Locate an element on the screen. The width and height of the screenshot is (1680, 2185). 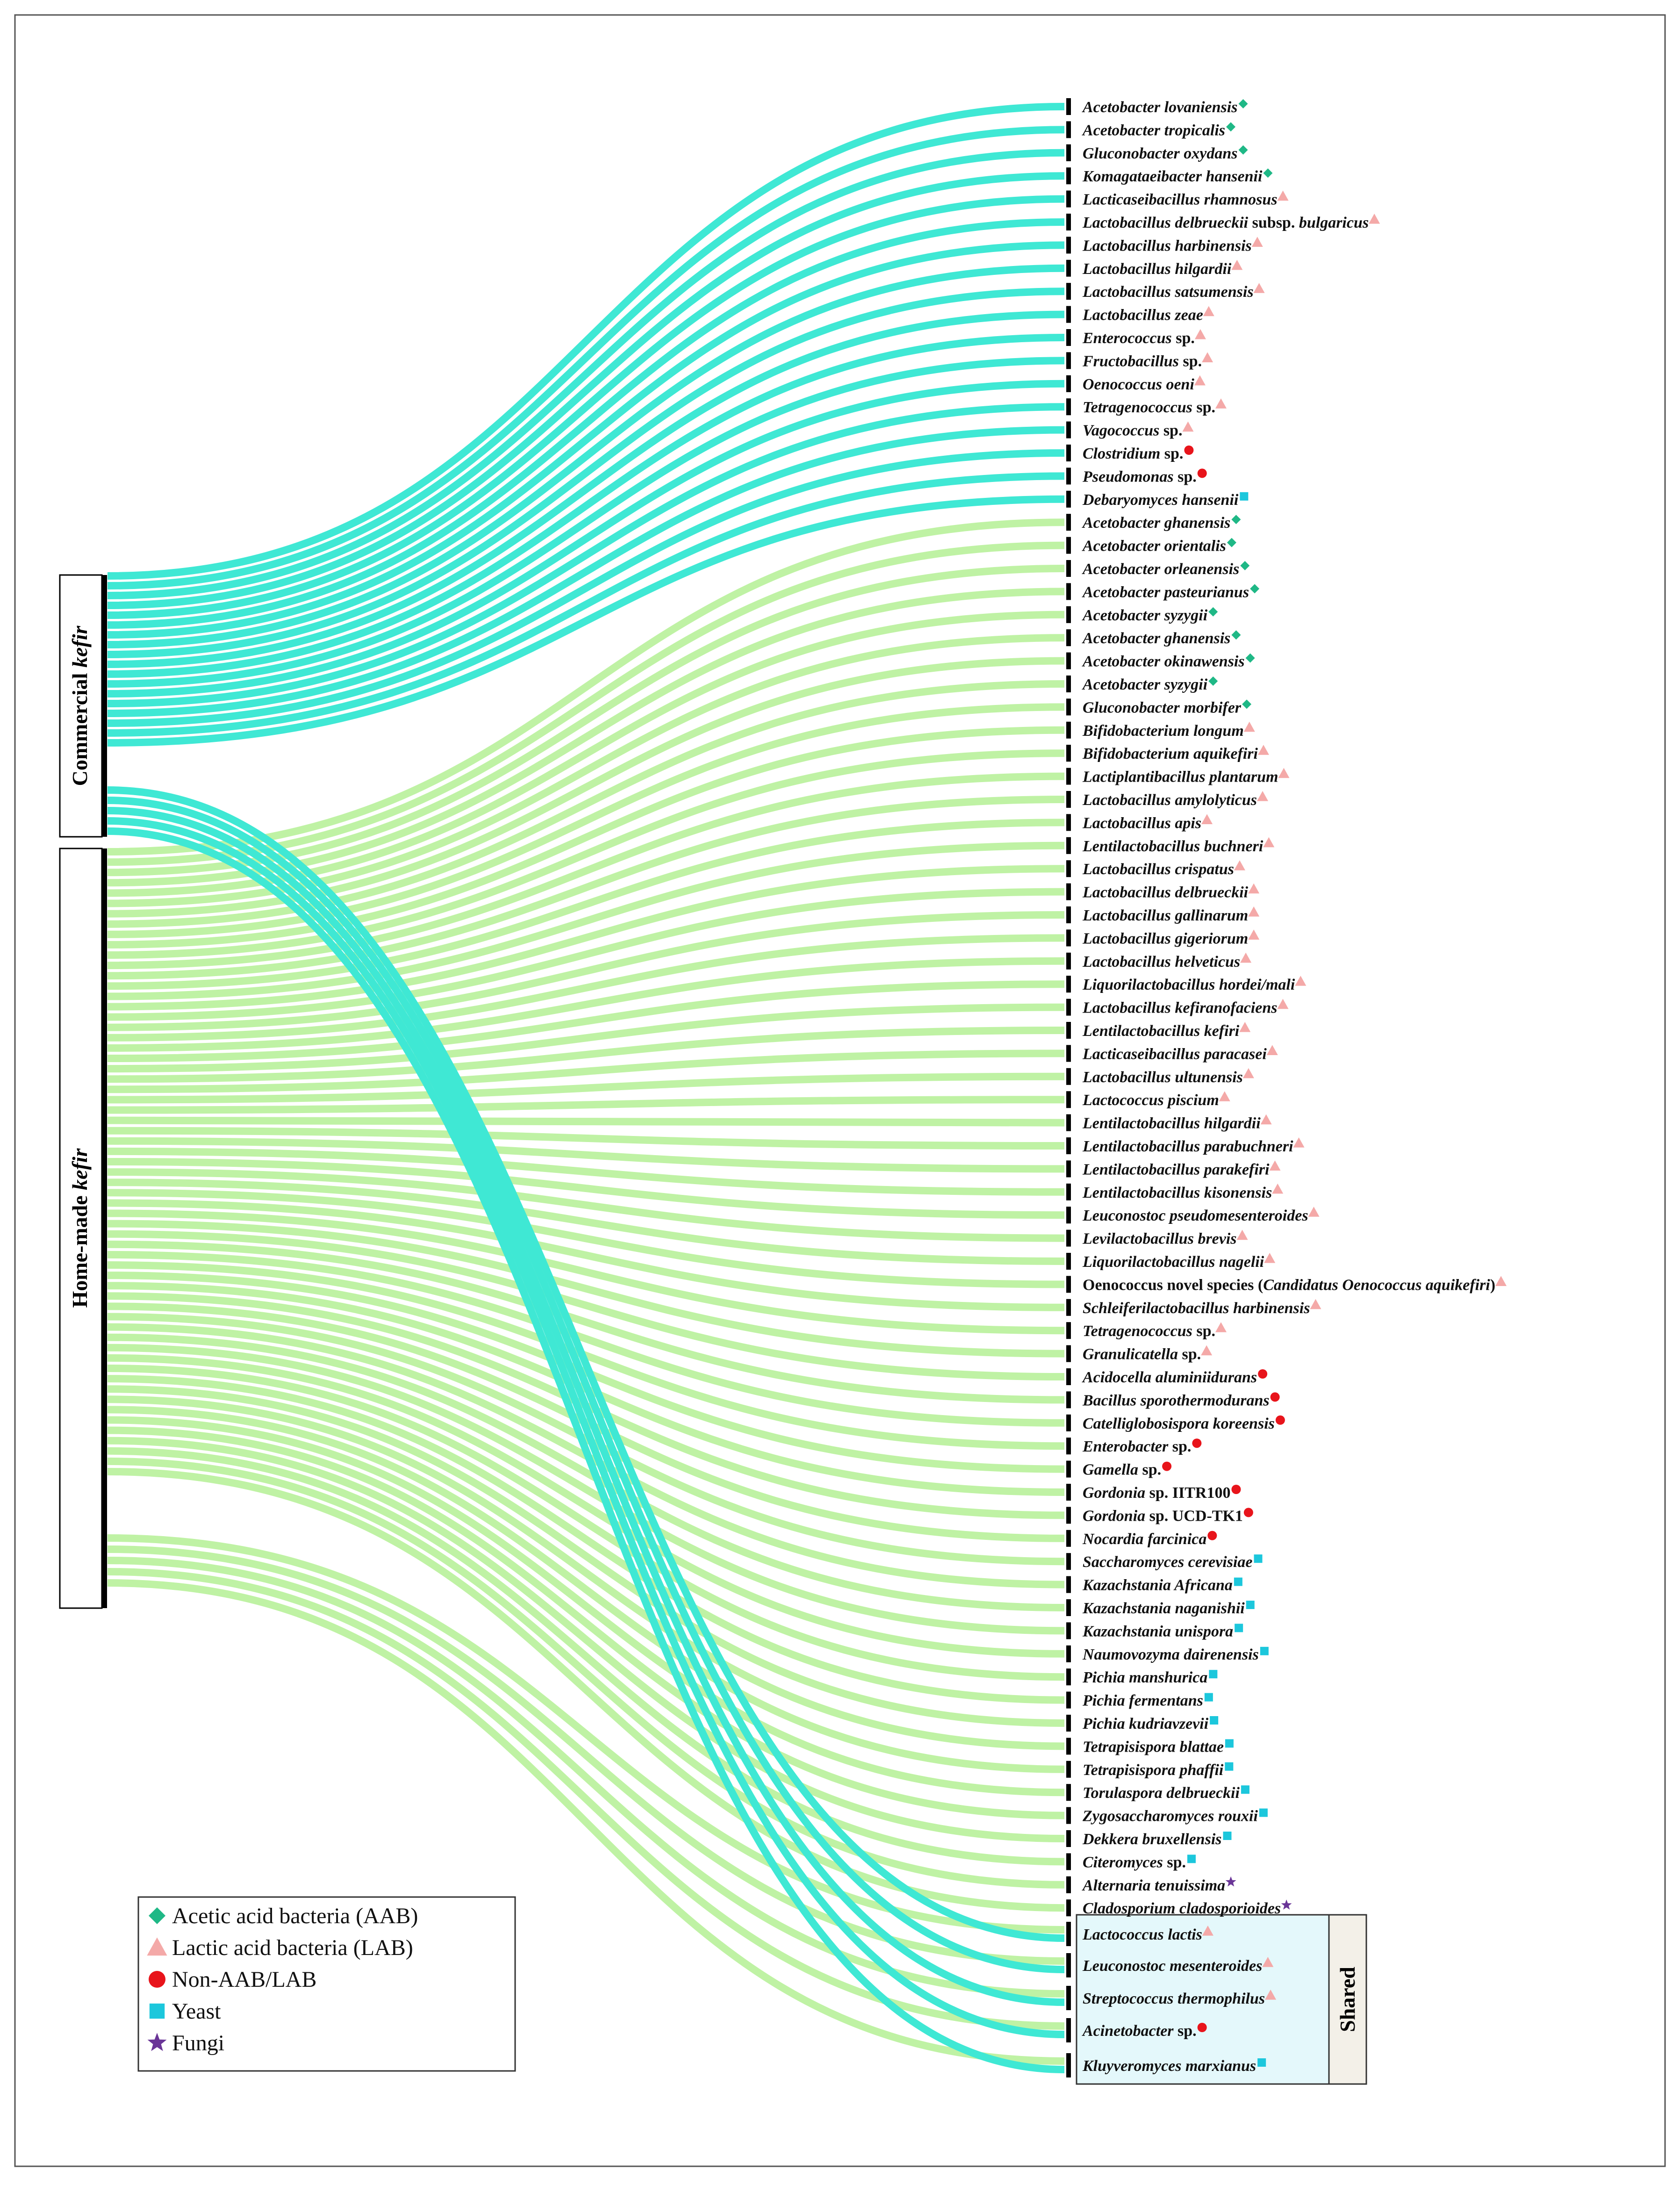
species-label: Tetrapisispora blattae is located at coordinates (1153, 1746).